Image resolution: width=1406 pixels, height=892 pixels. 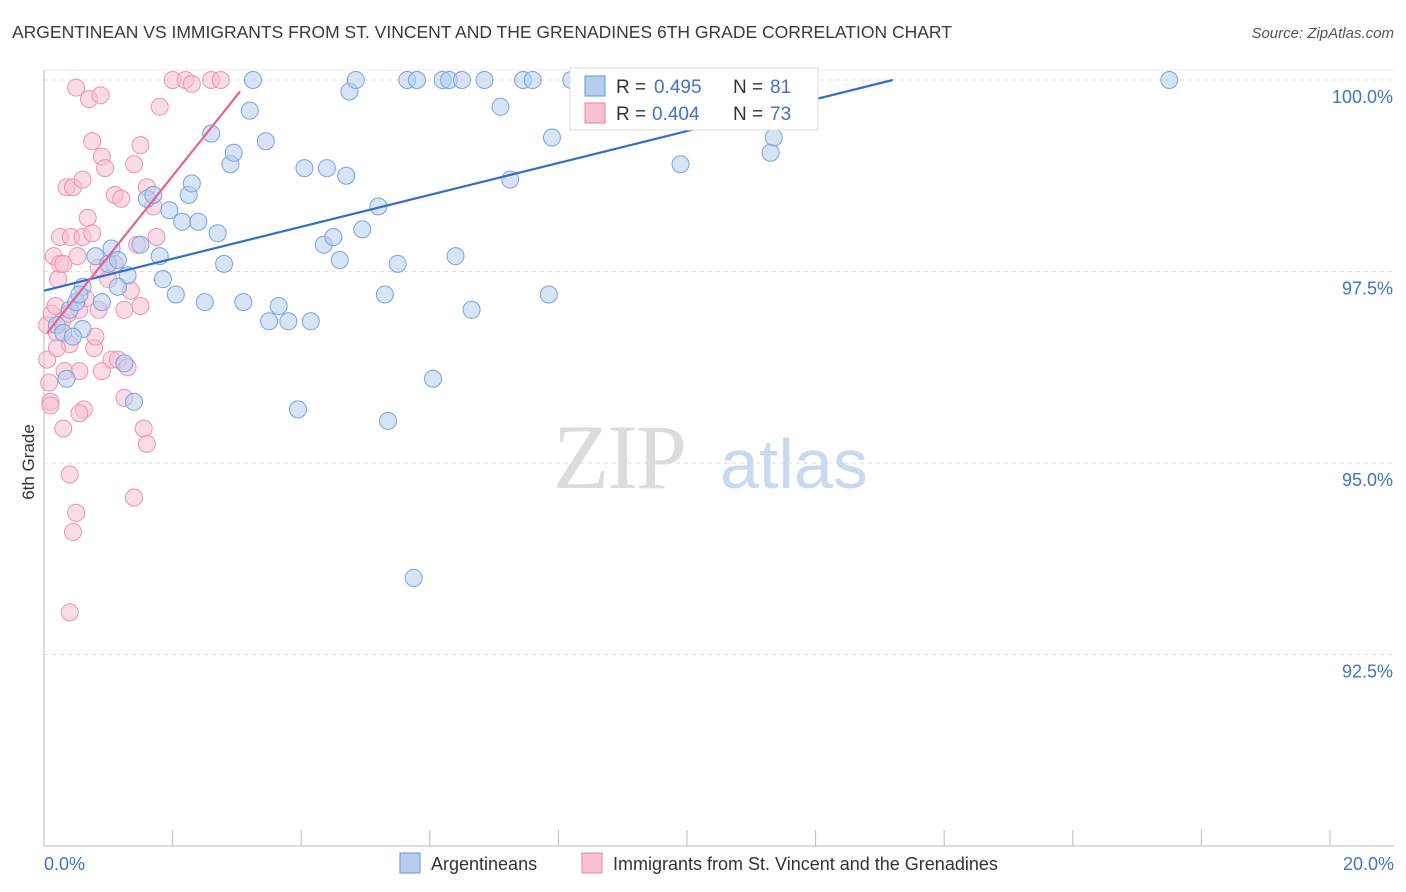 I want to click on y-axis-label: 6th Grade, so click(x=28, y=462).